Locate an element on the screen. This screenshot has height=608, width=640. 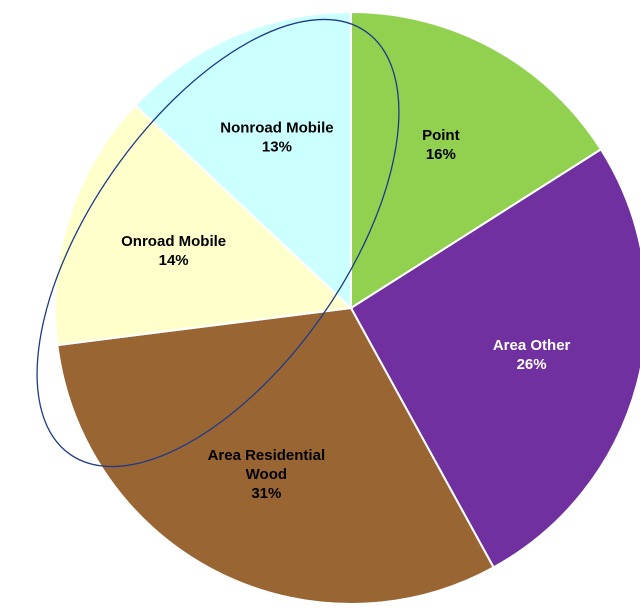
pie-percent-area-other: 26% is located at coordinates (532, 364).